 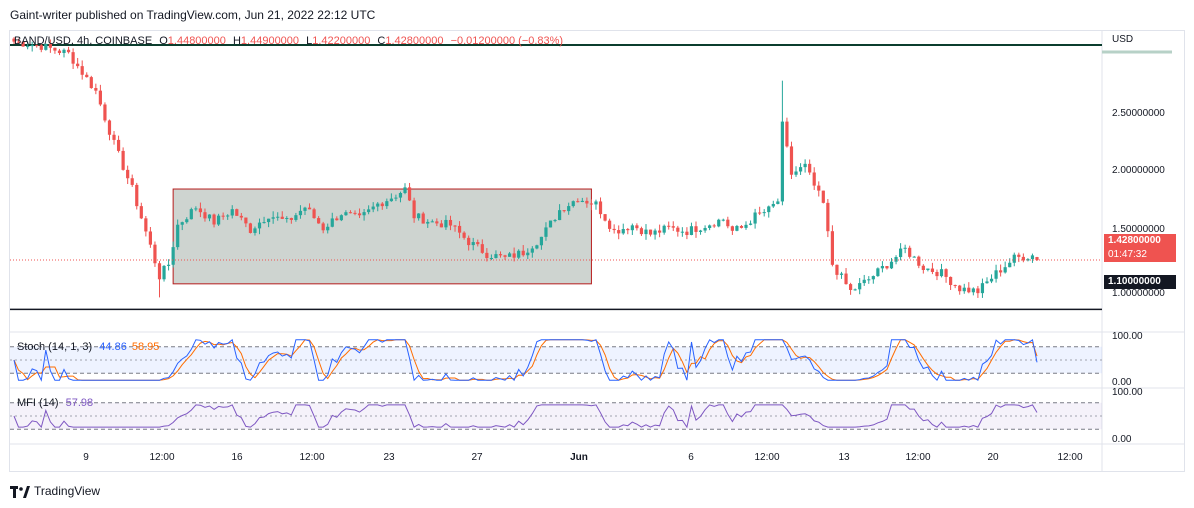 I want to click on high-label: H, so click(x=236, y=41).